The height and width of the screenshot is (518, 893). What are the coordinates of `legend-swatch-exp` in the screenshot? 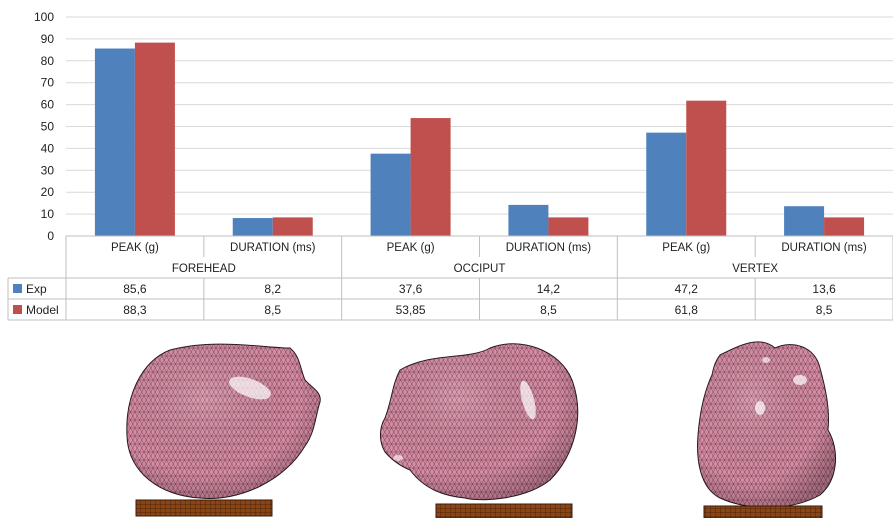 It's located at (17, 288).